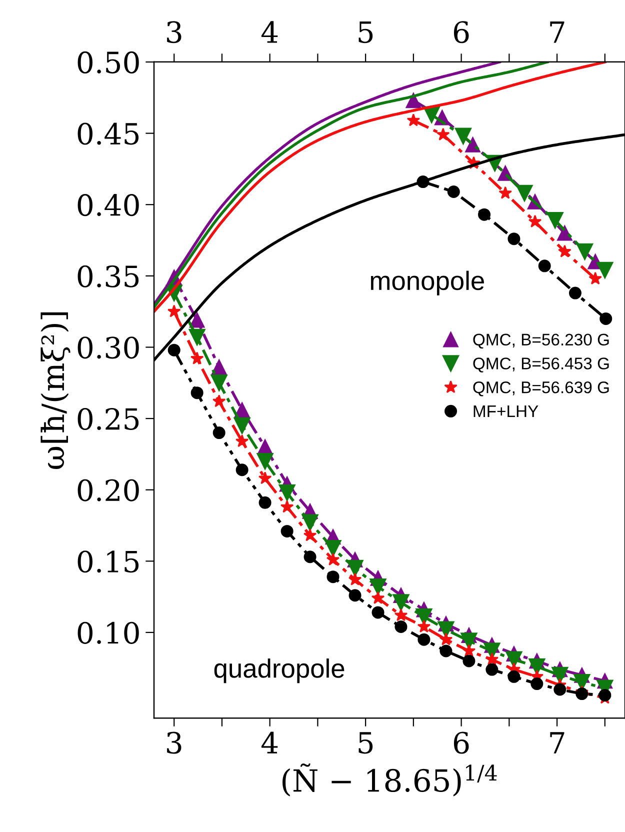 Image resolution: width=625 pixels, height=832 pixels. What do you see at coordinates (108, 205) in the screenshot?
I see `y-tick-label: 0.40` at bounding box center [108, 205].